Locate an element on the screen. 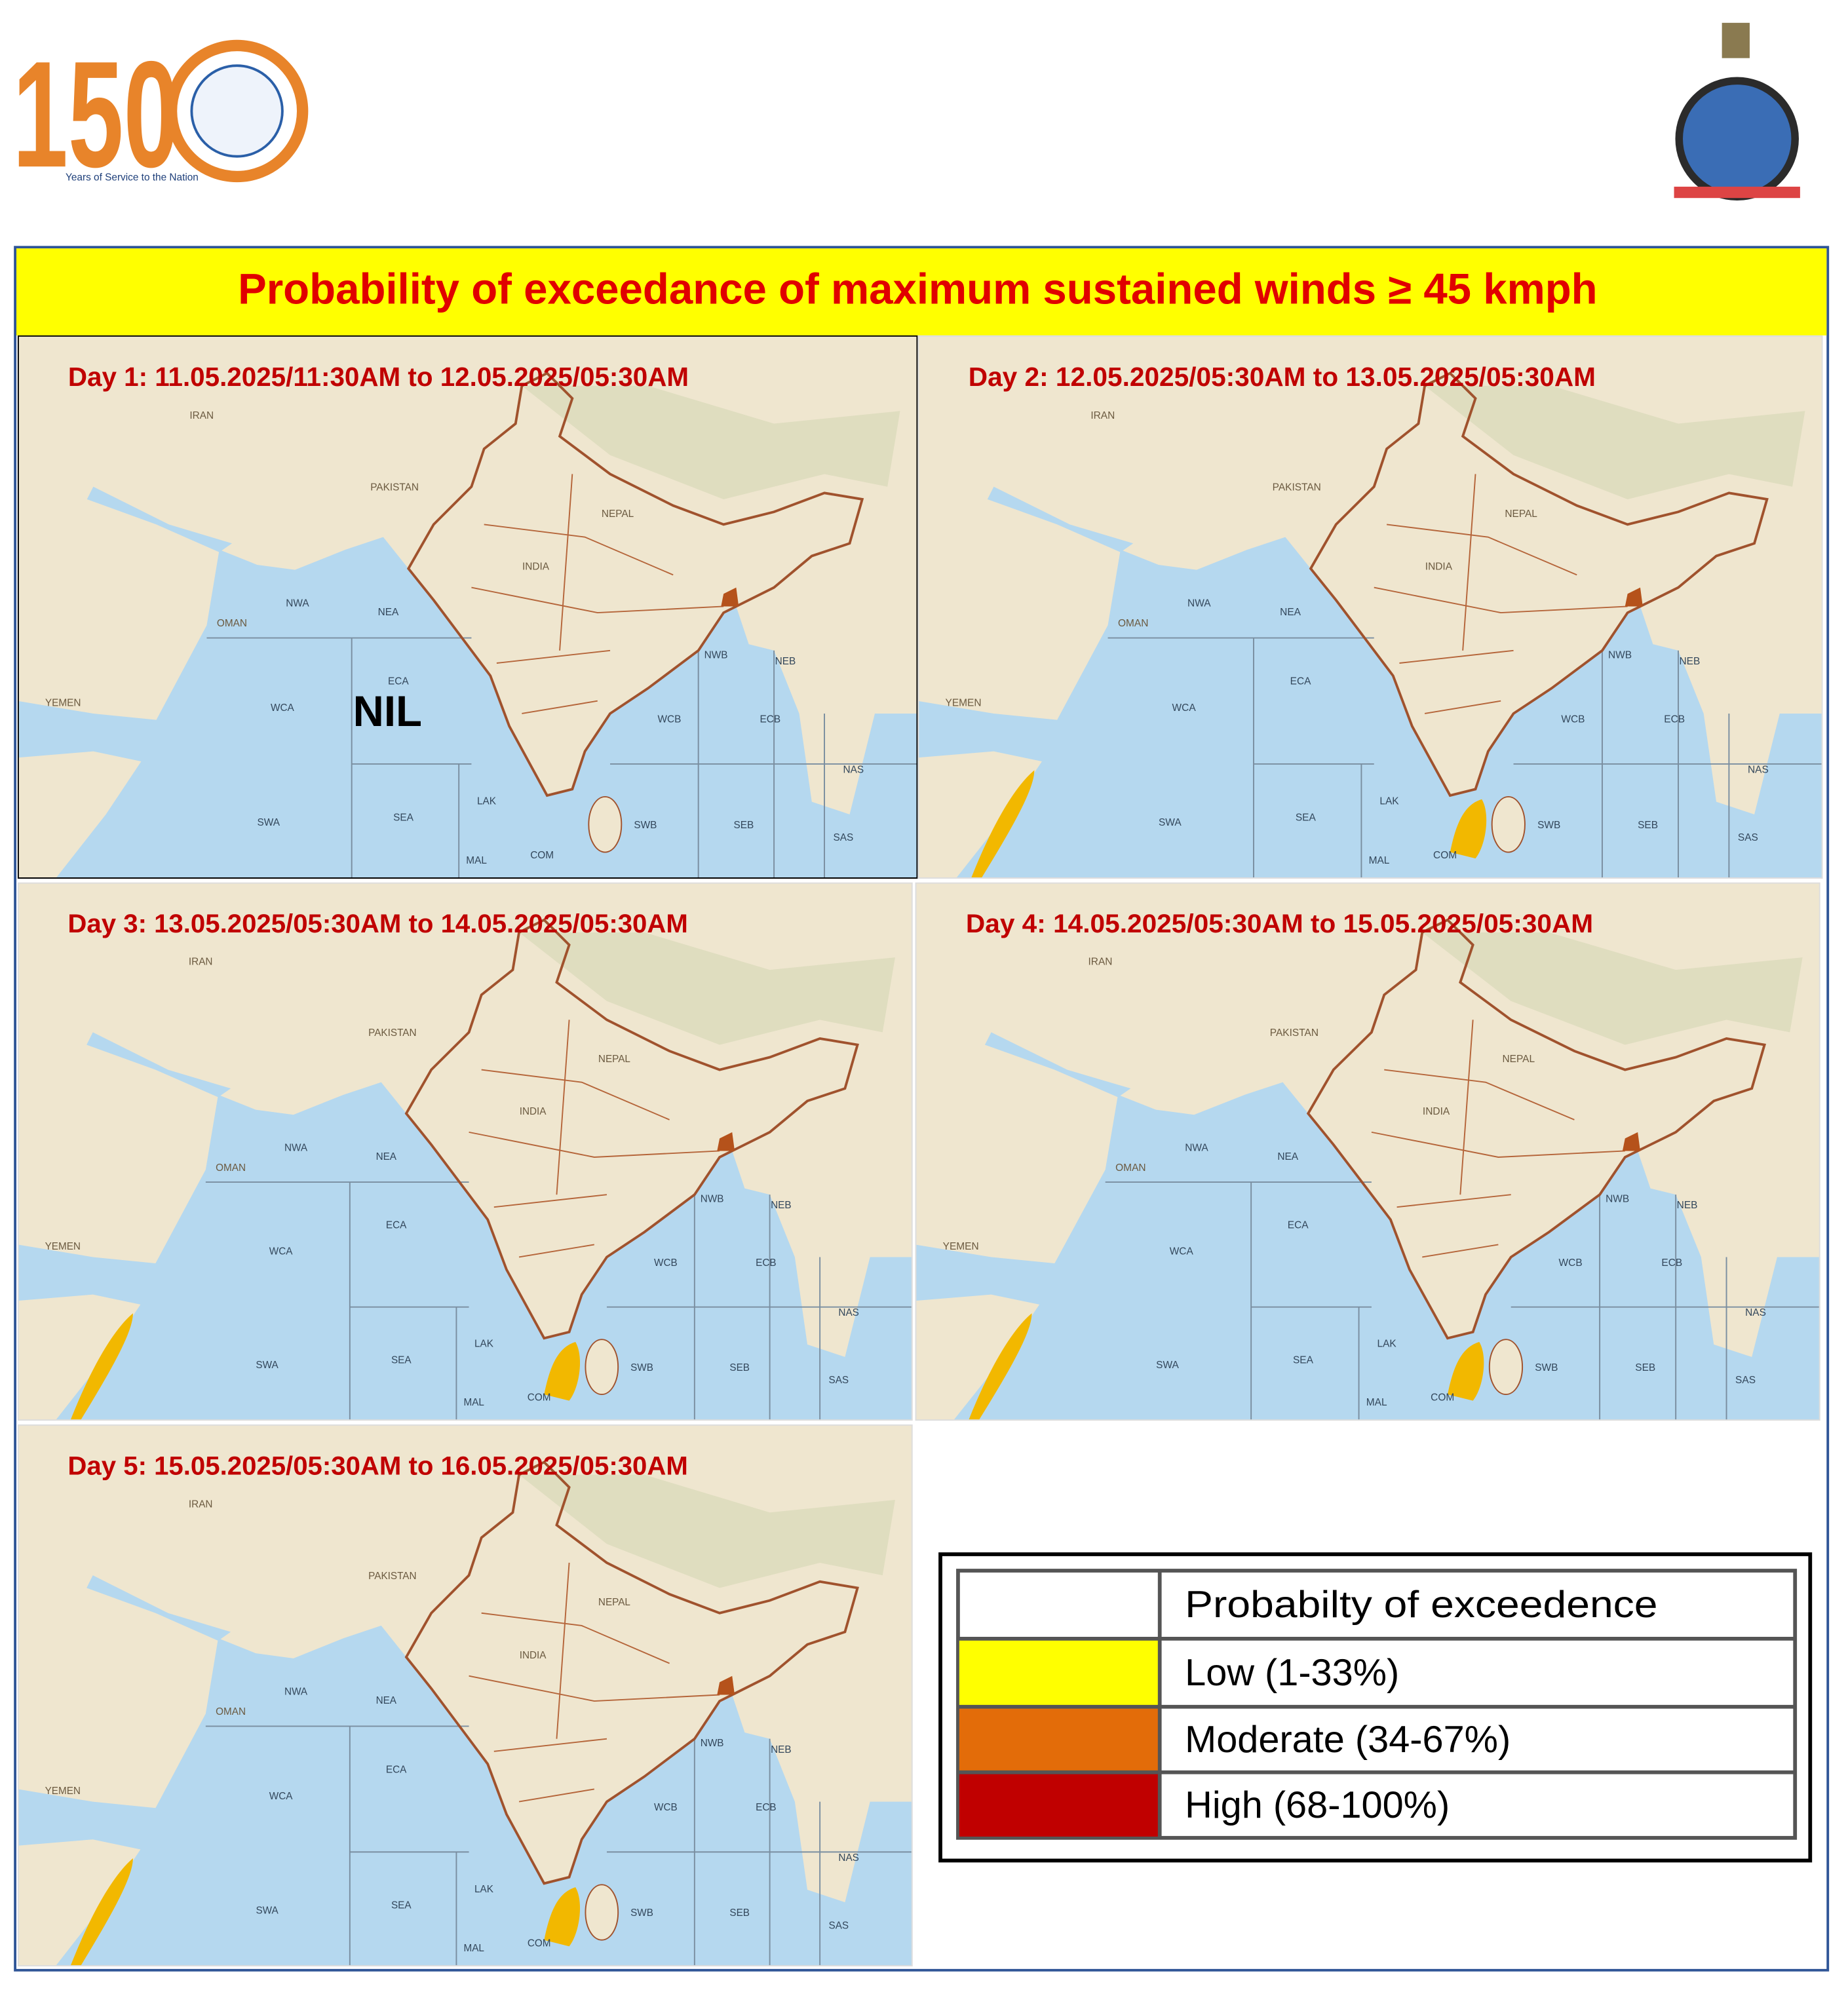  imd-emblem is located at coordinates (1737, 112).